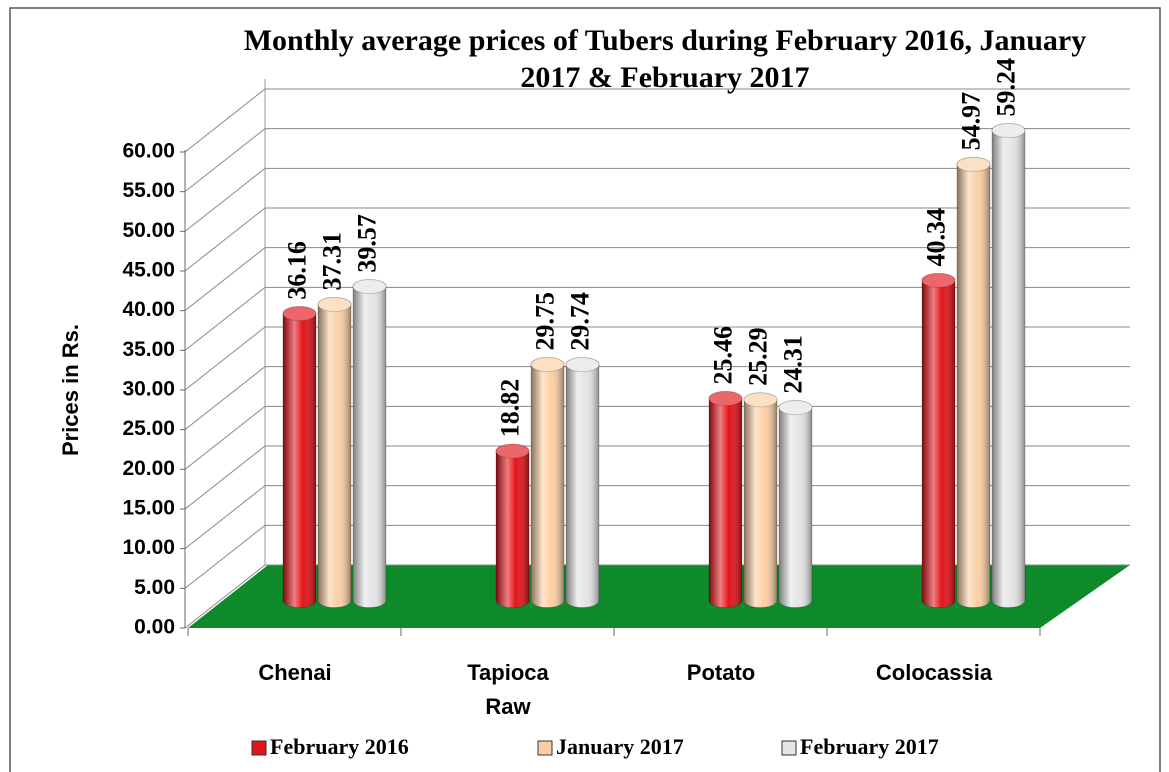 Image resolution: width=1169 pixels, height=772 pixels. I want to click on value-label: 54.97, so click(970, 121).